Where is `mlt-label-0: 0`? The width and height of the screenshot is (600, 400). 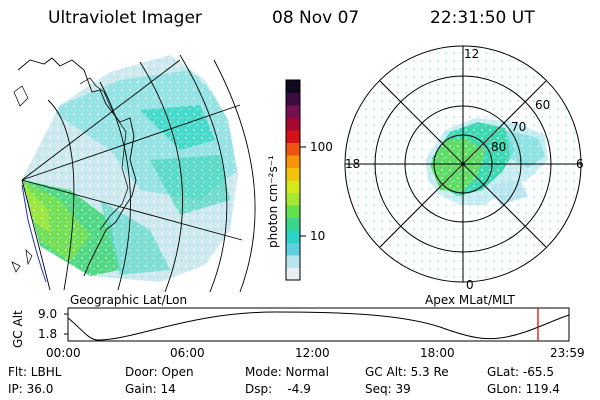 mlt-label-0: 0 is located at coordinates (470, 285).